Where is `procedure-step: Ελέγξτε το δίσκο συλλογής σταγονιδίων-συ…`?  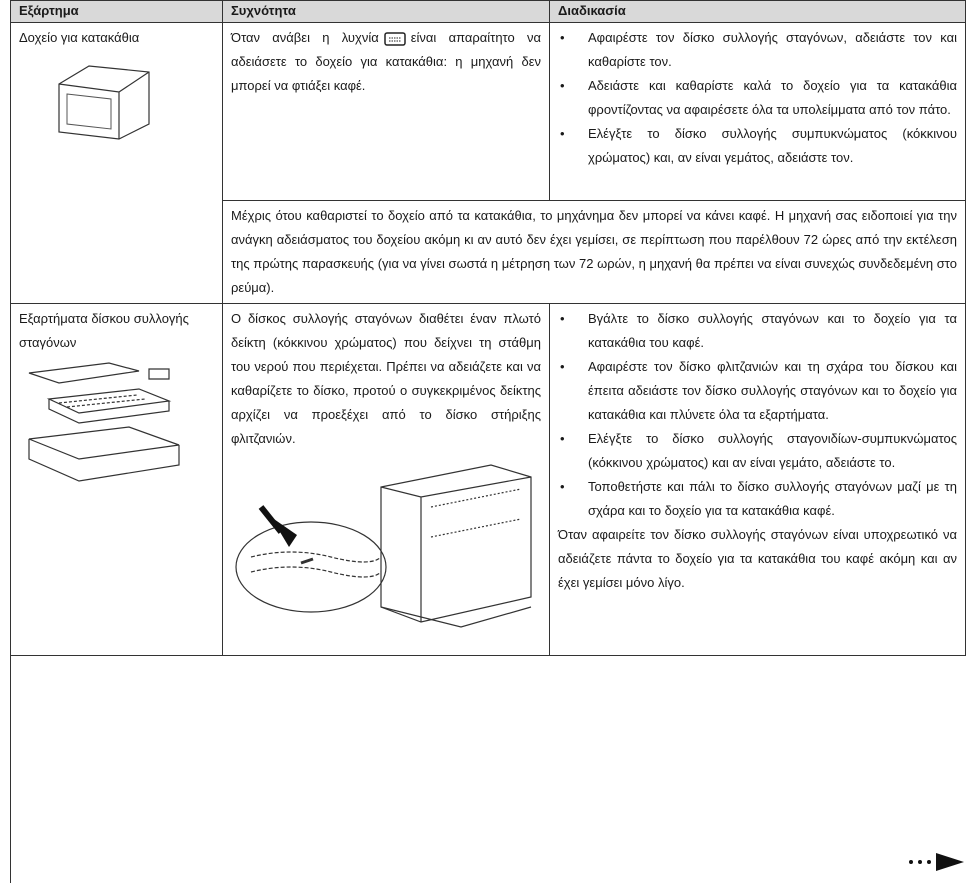 procedure-step: Ελέγξτε το δίσκο συλλογής σταγονιδίων-συ… is located at coordinates (758, 451).